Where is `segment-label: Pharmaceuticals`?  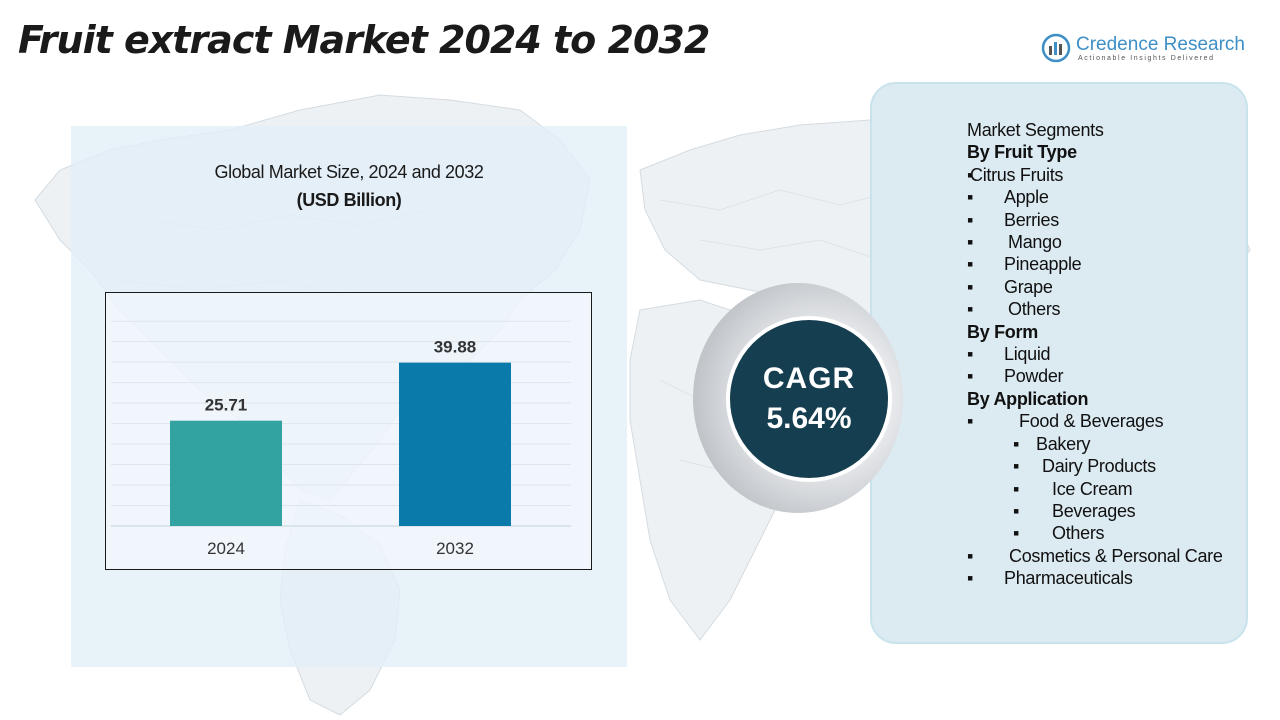 segment-label: Pharmaceuticals is located at coordinates (1068, 578).